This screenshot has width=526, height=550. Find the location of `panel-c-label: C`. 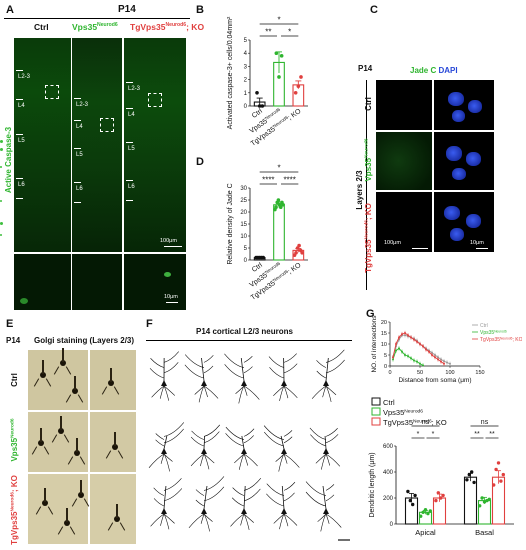

panel-c-label: C is located at coordinates (374, 10).